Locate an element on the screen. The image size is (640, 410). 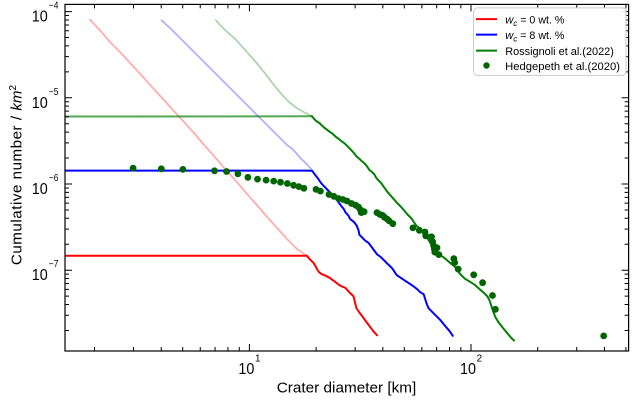
svg-text: wc = 8 wt. % is located at coordinates (534, 36).